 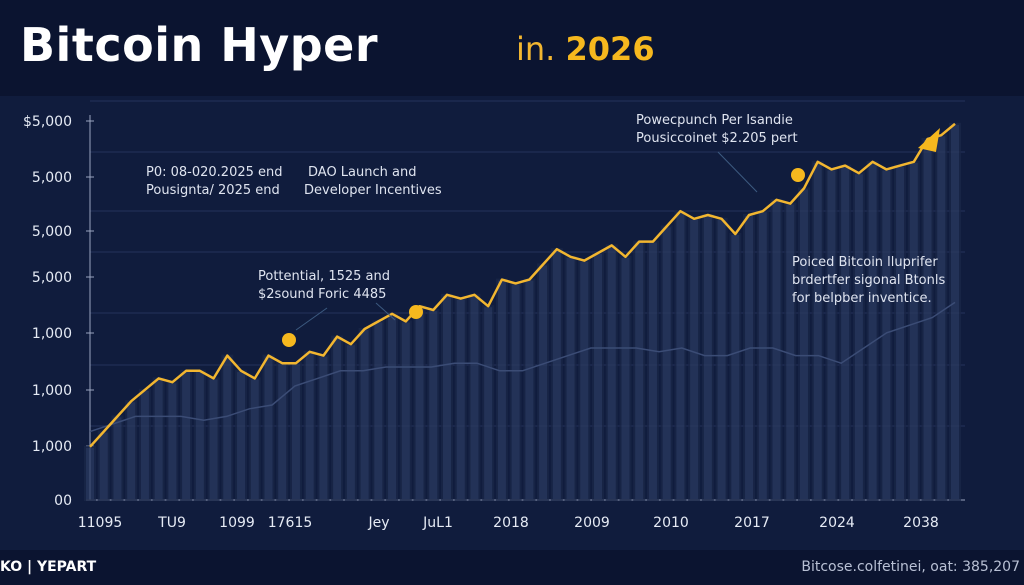 What do you see at coordinates (47, 122) in the screenshot?
I see `y-tick-label: $5,000` at bounding box center [47, 122].